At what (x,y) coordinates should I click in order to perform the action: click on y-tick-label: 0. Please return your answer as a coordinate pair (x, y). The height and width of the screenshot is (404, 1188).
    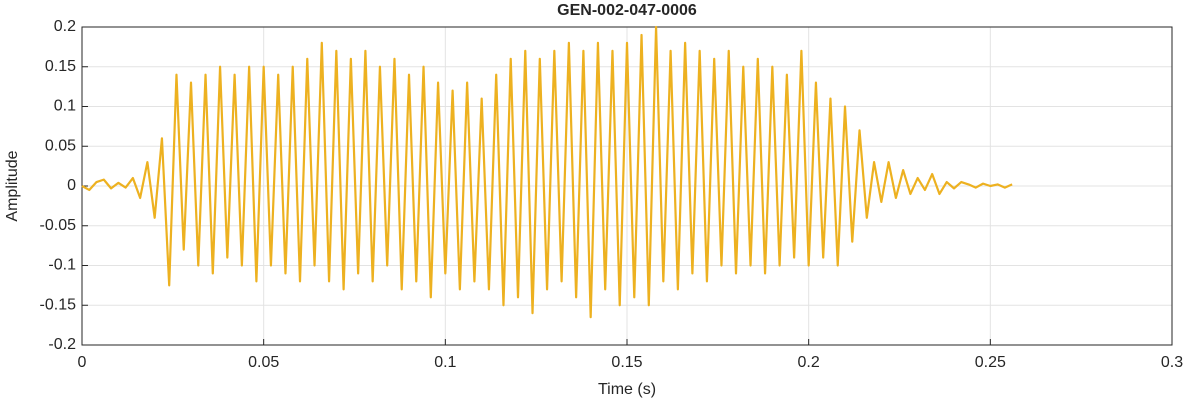
    Looking at the image, I should click on (71, 185).